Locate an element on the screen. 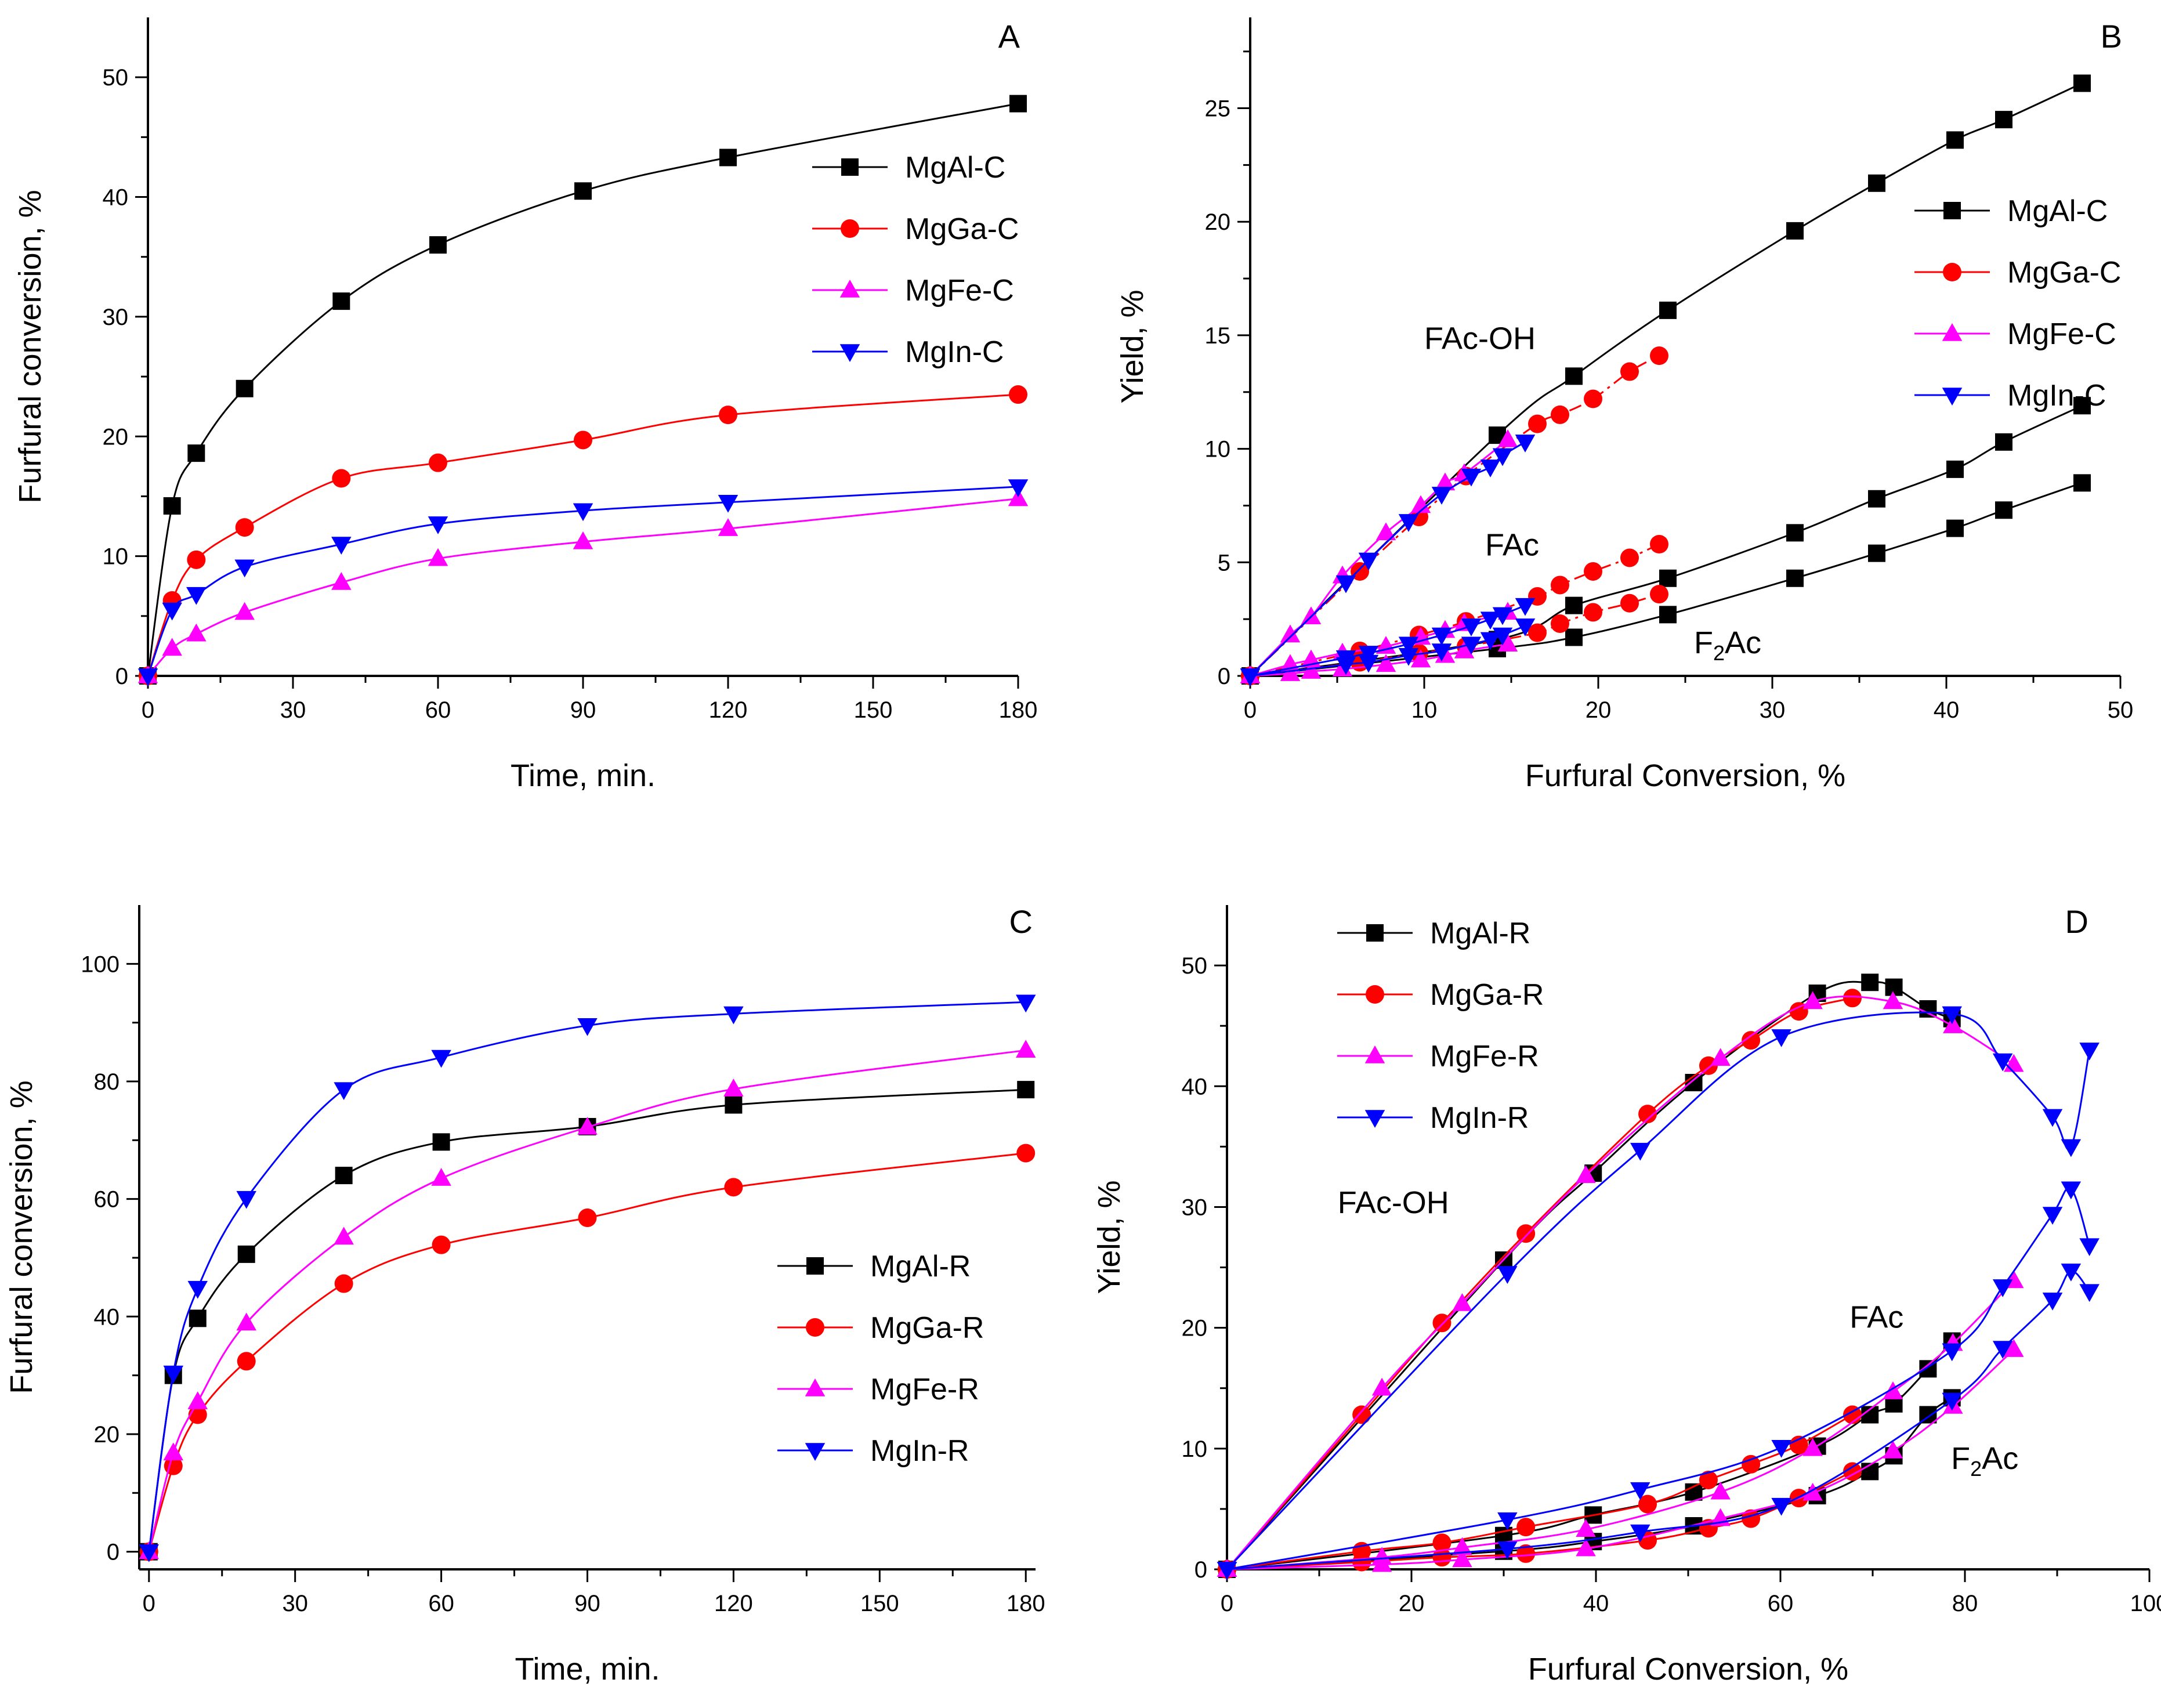 Image resolution: width=2161 pixels, height=1708 pixels. legend-entry-mgin-c: MgIn-C is located at coordinates (2010, 395).